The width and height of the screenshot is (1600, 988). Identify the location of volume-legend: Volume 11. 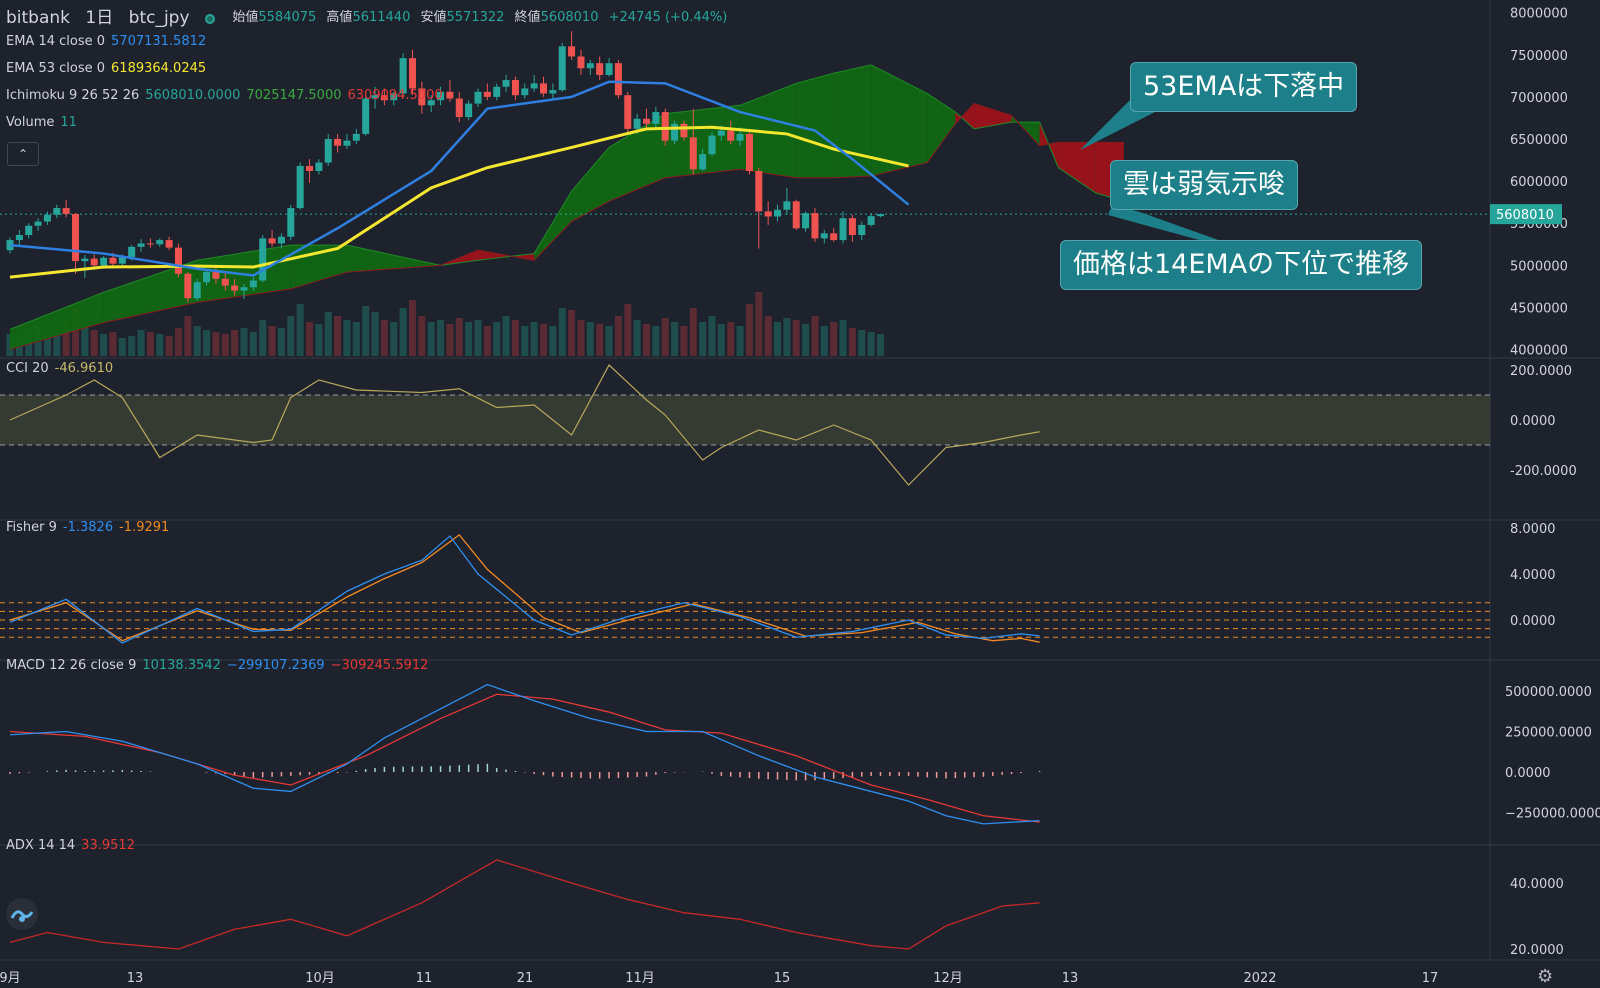
(44, 122).